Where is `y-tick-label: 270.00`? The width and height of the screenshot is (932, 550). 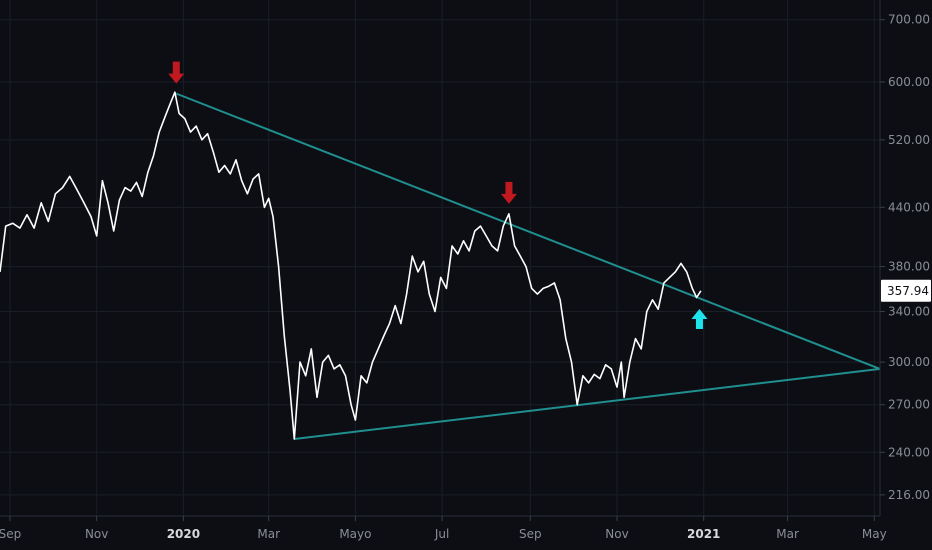 y-tick-label: 270.00 is located at coordinates (909, 405).